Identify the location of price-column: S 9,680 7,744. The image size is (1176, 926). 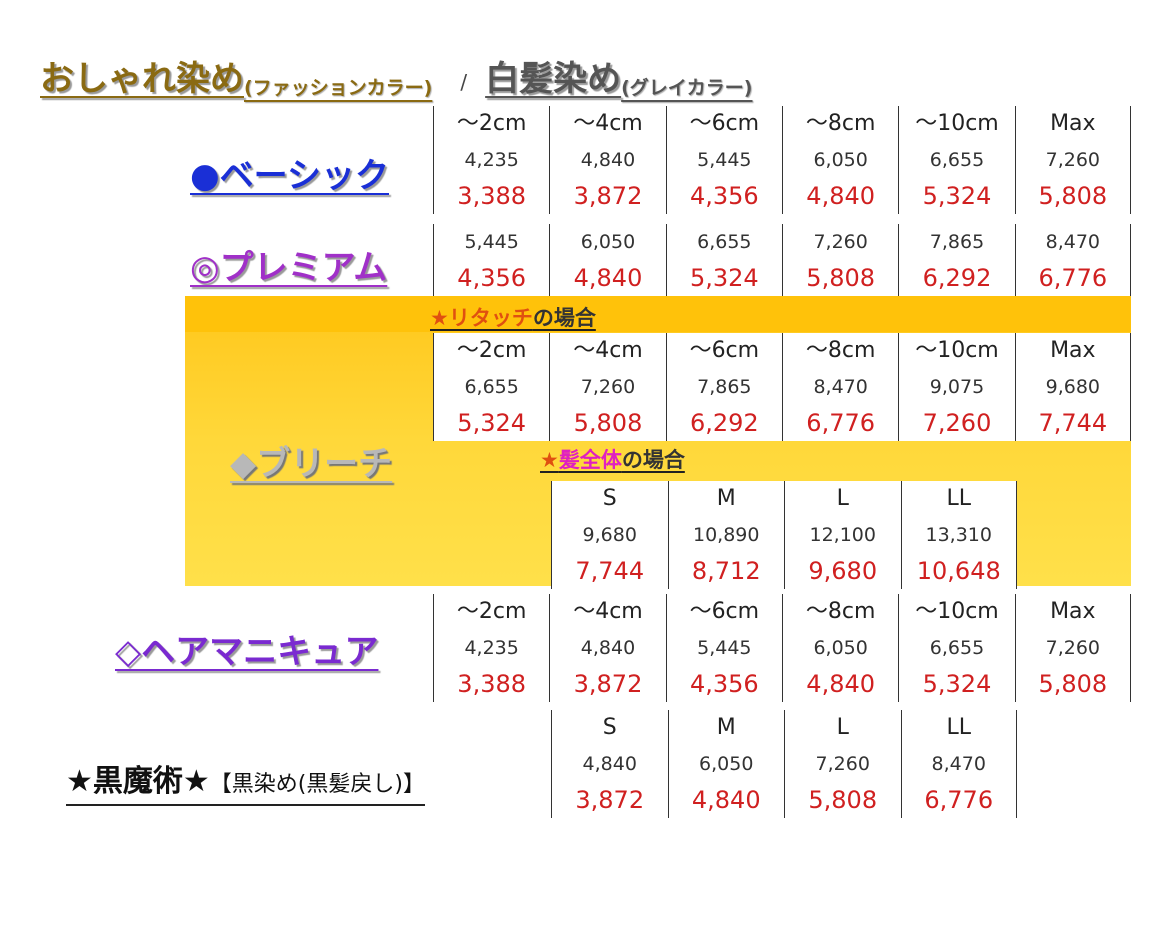
(609, 535).